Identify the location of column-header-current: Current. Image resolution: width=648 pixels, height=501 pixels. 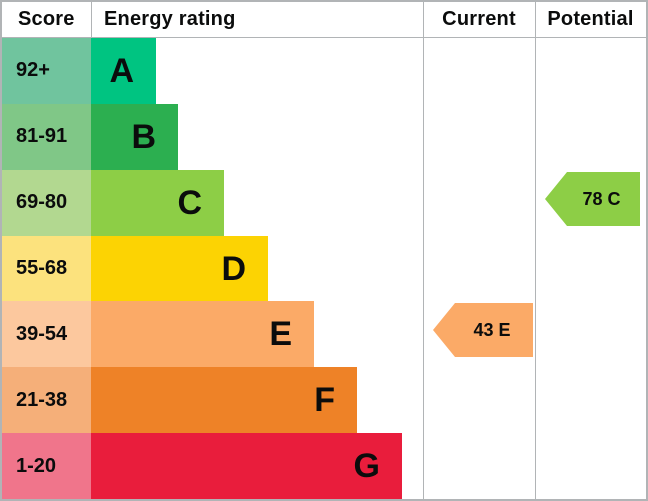
(479, 19).